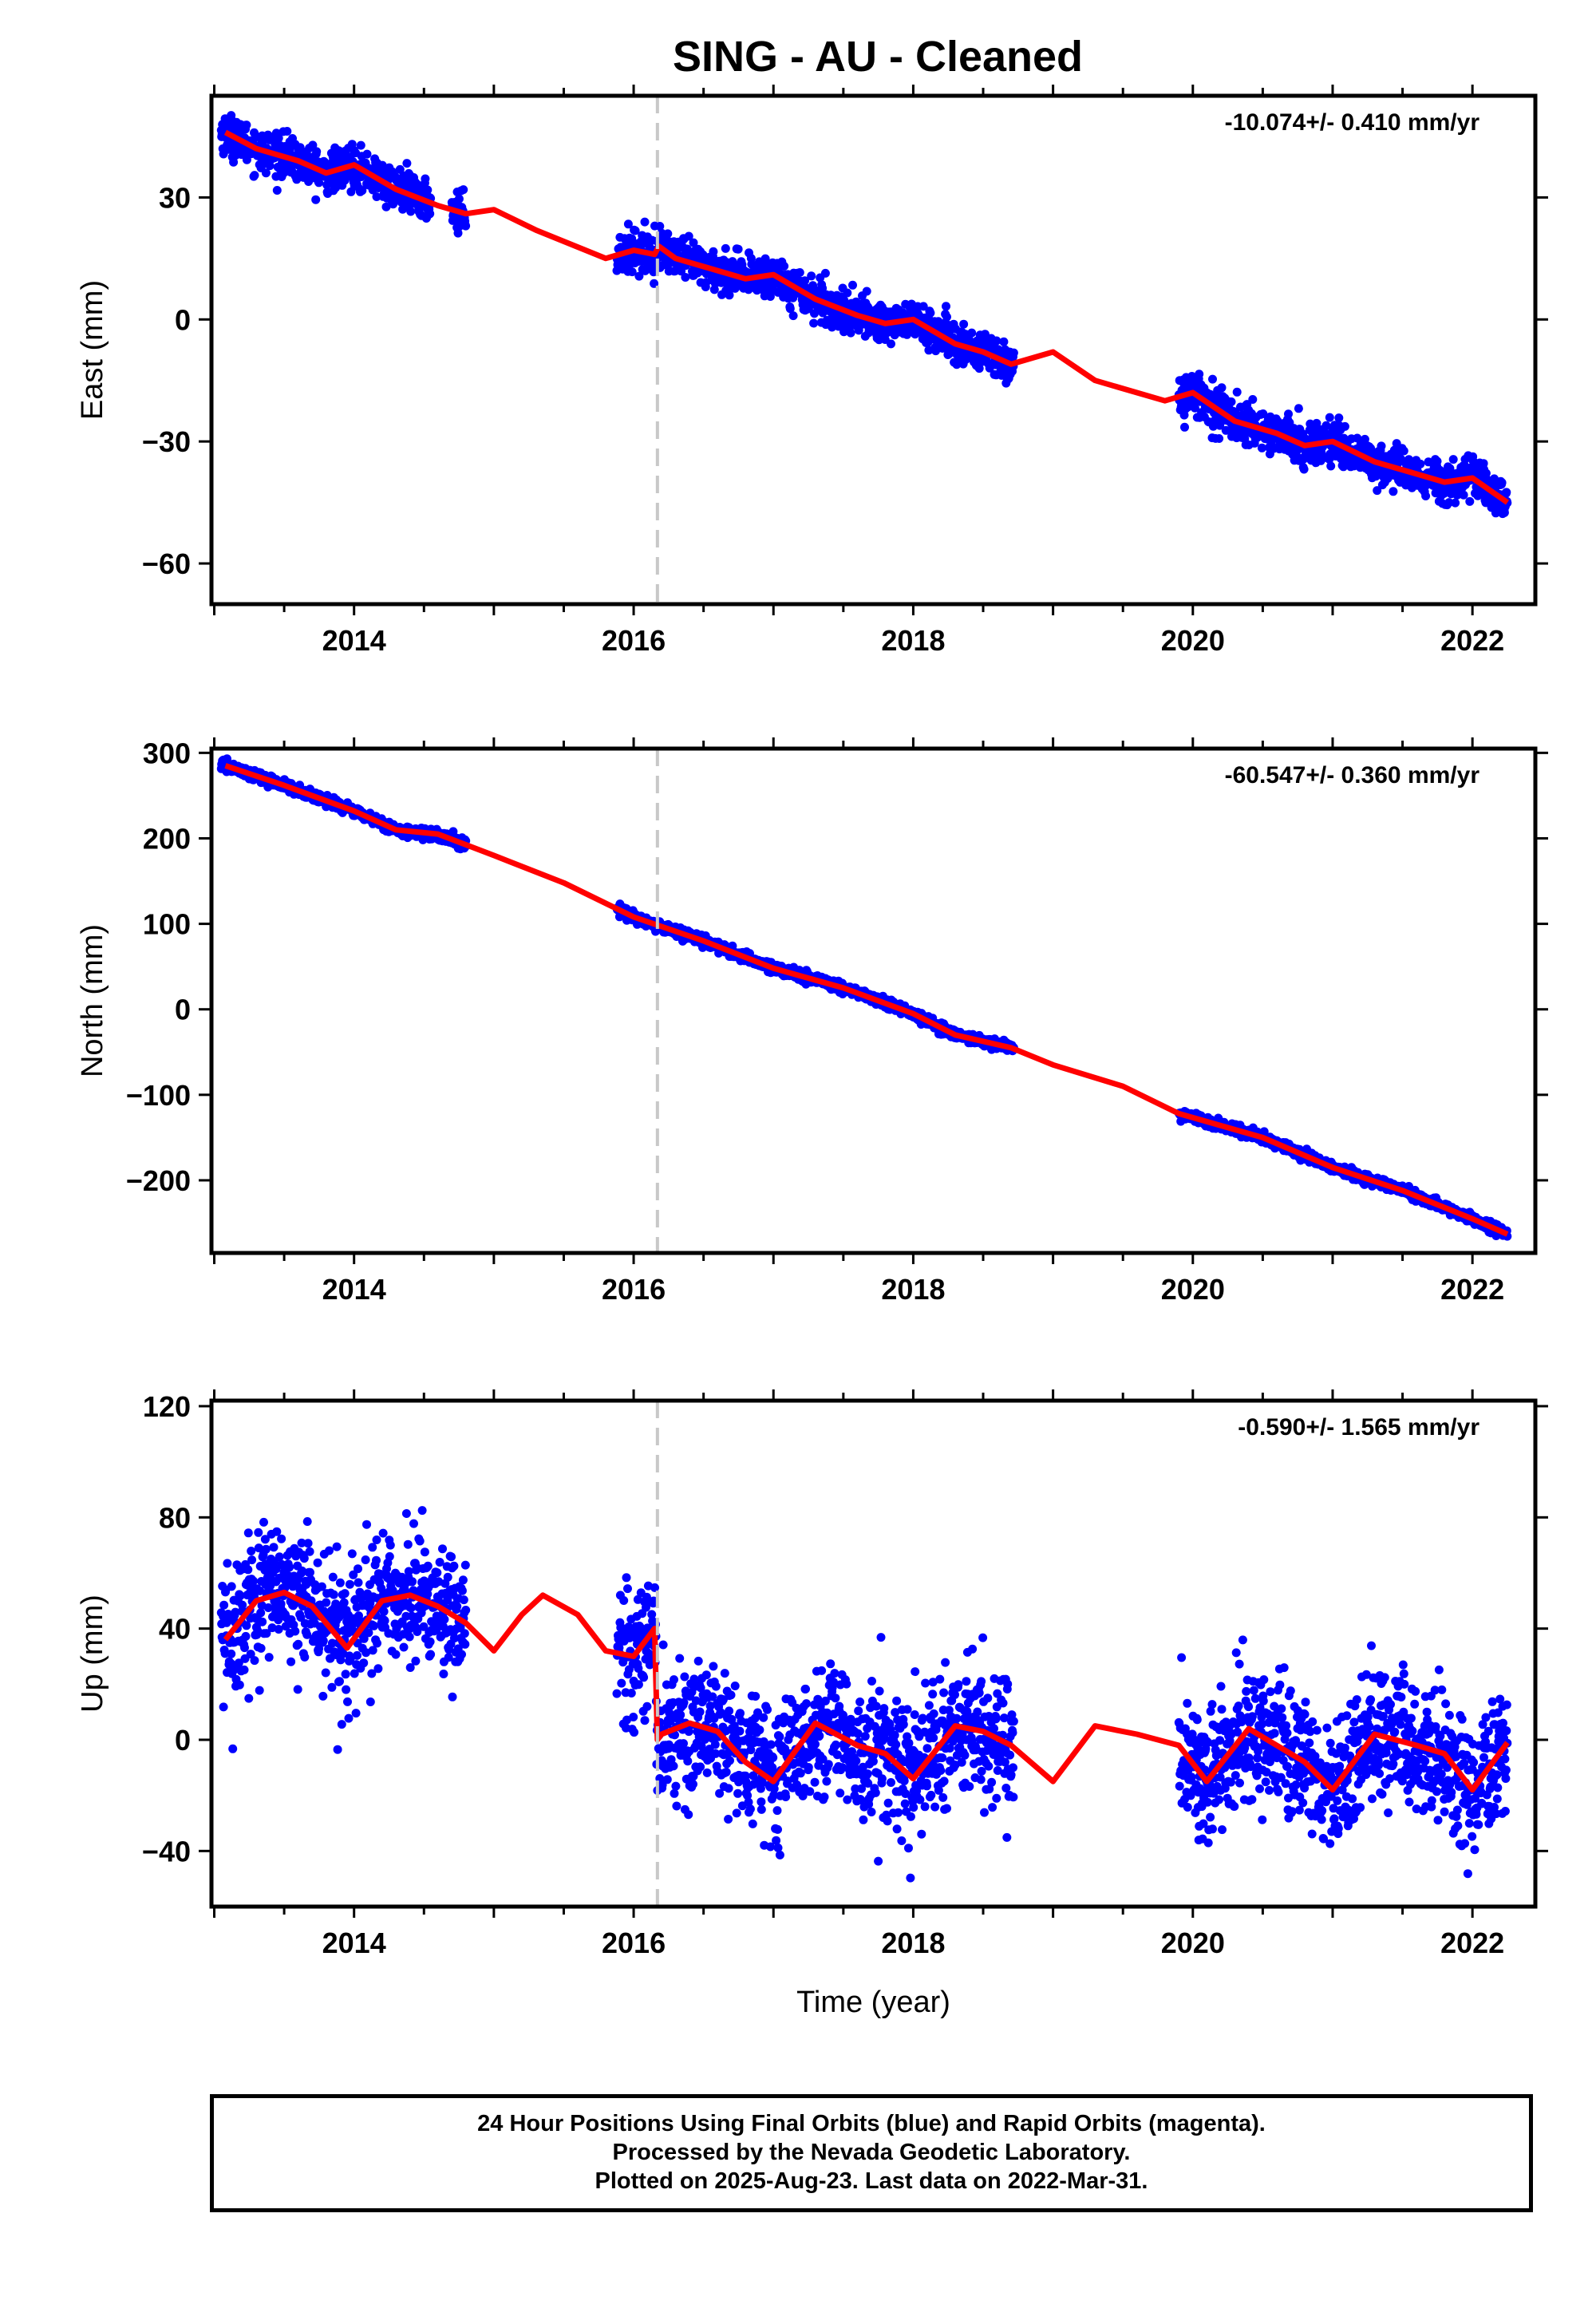 The height and width of the screenshot is (2316, 1596). What do you see at coordinates (175, 197) in the screenshot?
I see `y-tick-label: 30` at bounding box center [175, 197].